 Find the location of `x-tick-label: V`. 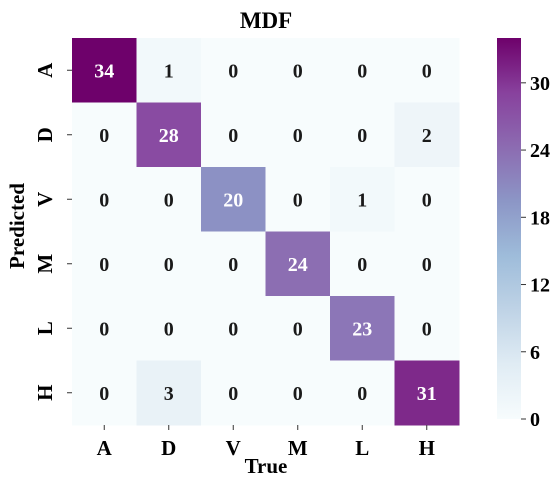

x-tick-label: V is located at coordinates (233, 448).